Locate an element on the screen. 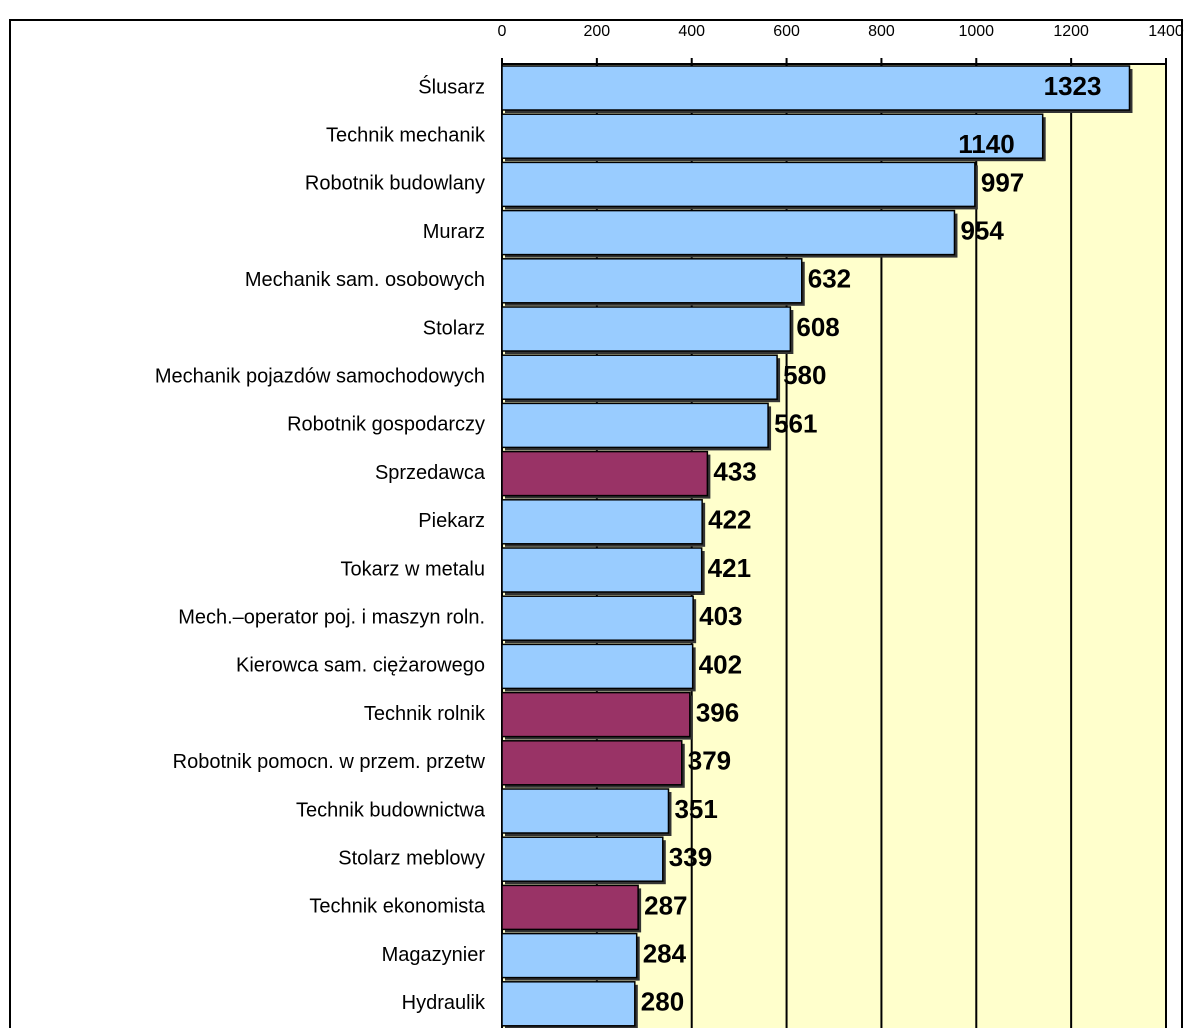 This screenshot has width=1192, height=1028. y-tick-label: Sprzedawca is located at coordinates (430, 473).